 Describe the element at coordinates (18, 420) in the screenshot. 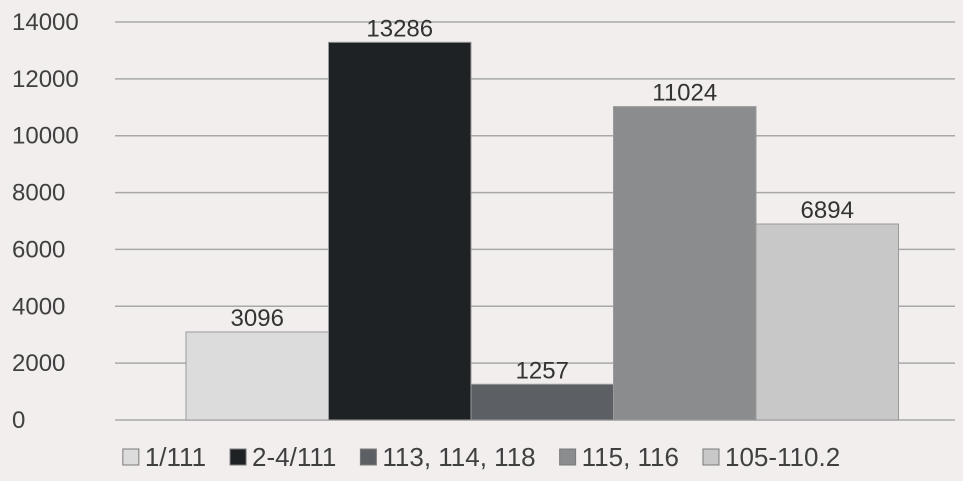

I see `y-tick-label: 0` at that location.